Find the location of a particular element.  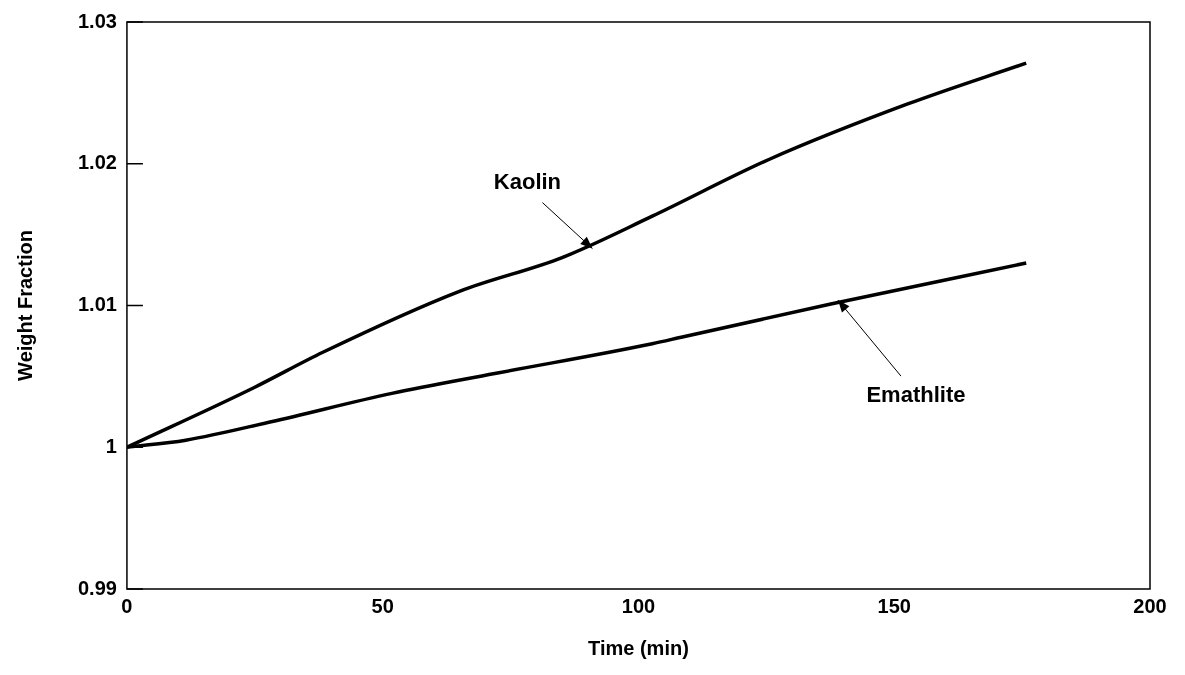

y-tick-label: 1.02 is located at coordinates (97, 162).